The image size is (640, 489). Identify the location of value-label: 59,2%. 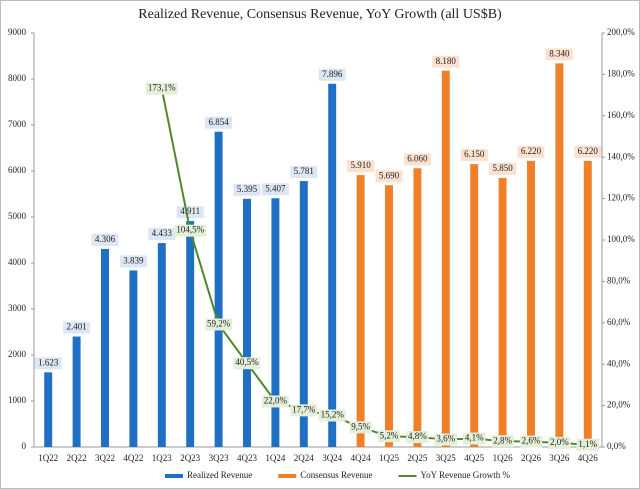
(219, 324).